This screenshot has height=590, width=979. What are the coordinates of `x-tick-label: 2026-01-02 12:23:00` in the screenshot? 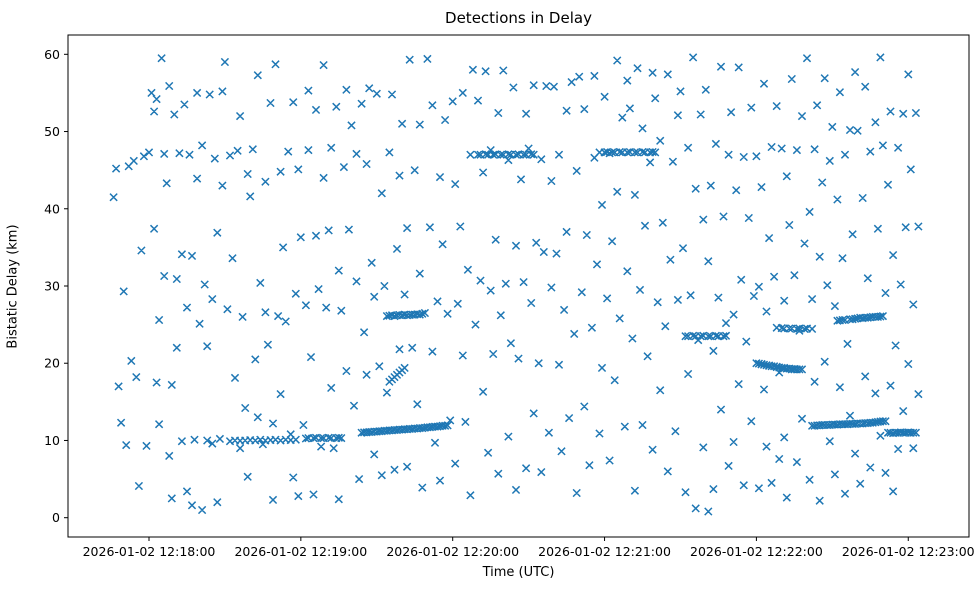 It's located at (908, 551).